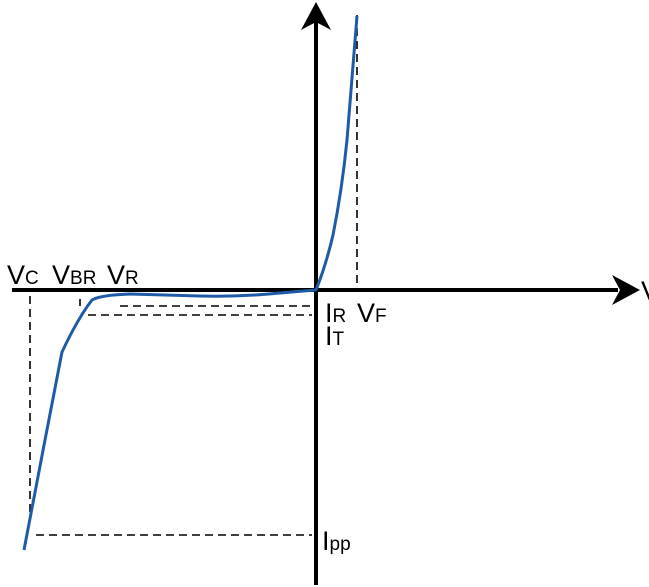 Image resolution: width=649 pixels, height=587 pixels. What do you see at coordinates (645, 291) in the screenshot?
I see `x-axis-label: V` at bounding box center [645, 291].